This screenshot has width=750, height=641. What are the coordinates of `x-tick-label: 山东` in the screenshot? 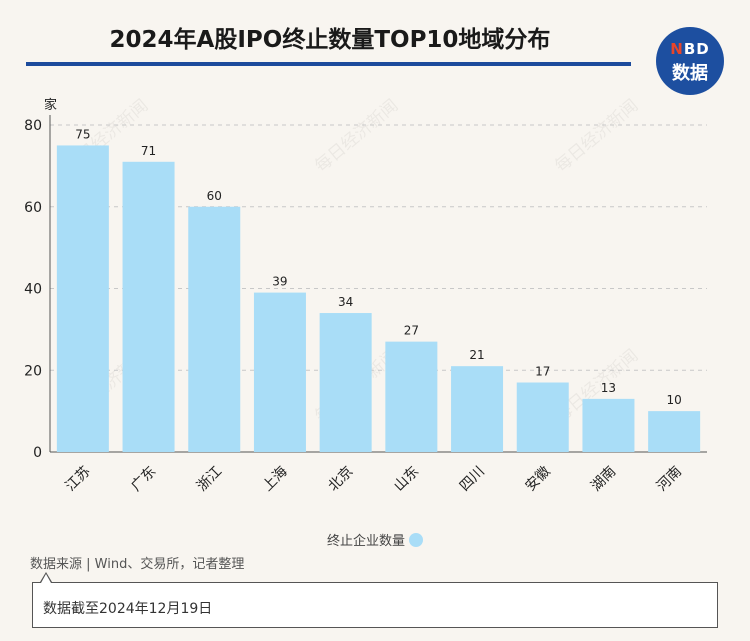 It's located at (406, 479).